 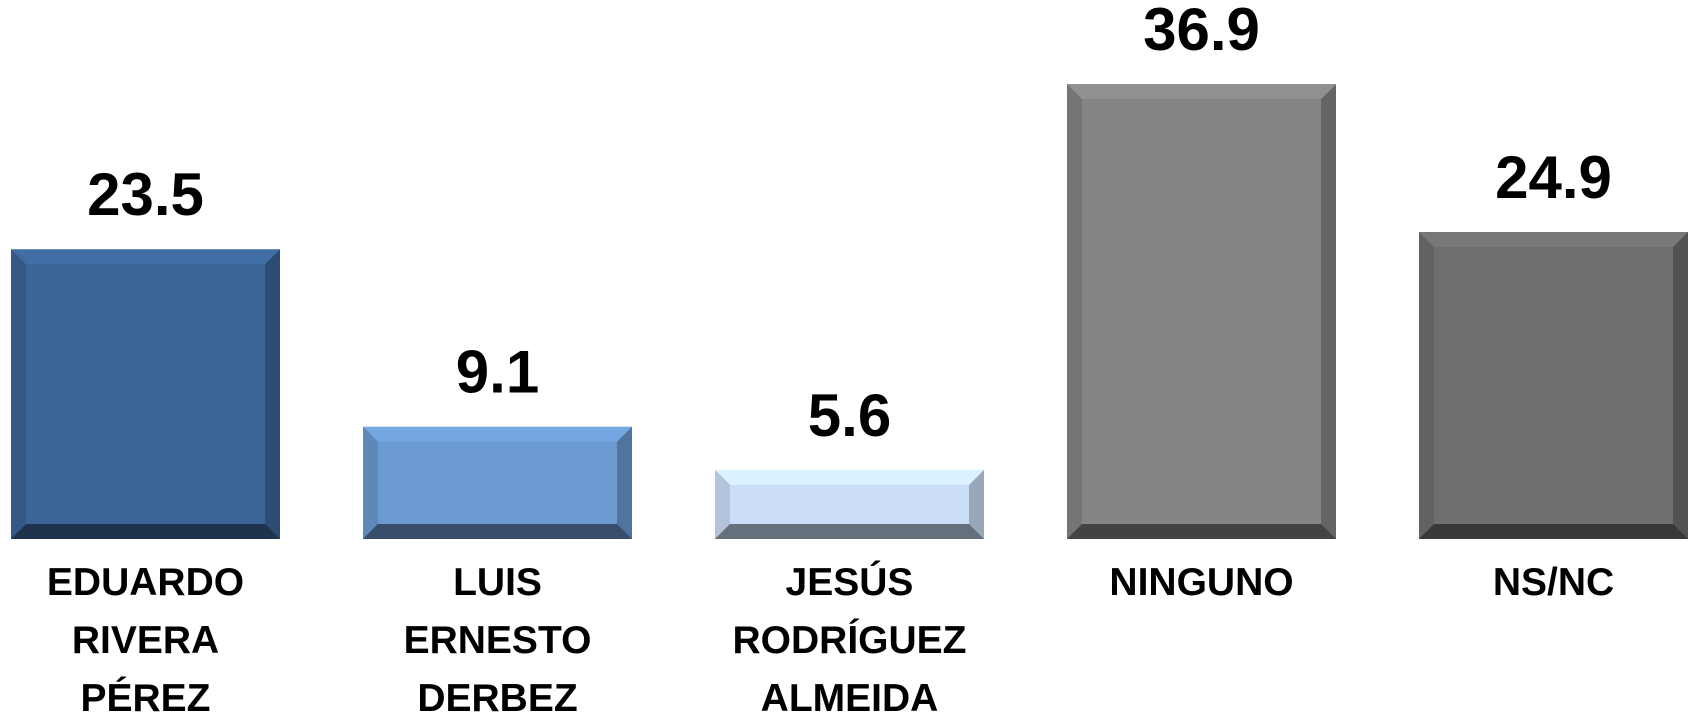 What do you see at coordinates (145, 194) in the screenshot?
I see `value-label: 23.5` at bounding box center [145, 194].